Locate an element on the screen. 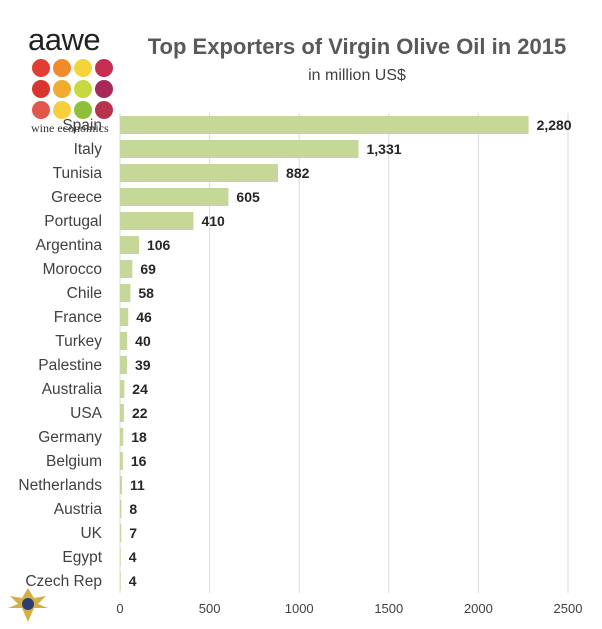 This screenshot has height=629, width=602. data-label: 39 is located at coordinates (143, 365).